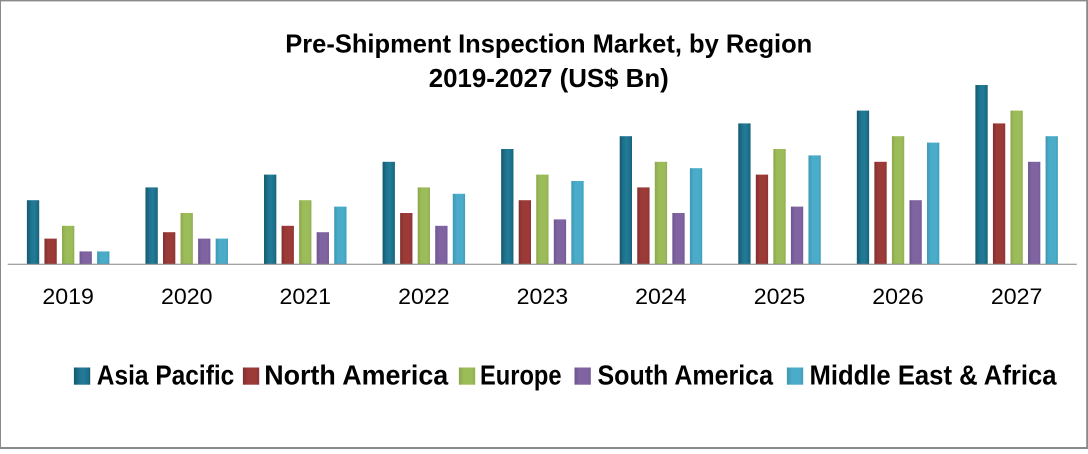 Image resolution: width=1088 pixels, height=454 pixels. Describe the element at coordinates (521, 375) in the screenshot. I see `svg-text: Europe` at that location.